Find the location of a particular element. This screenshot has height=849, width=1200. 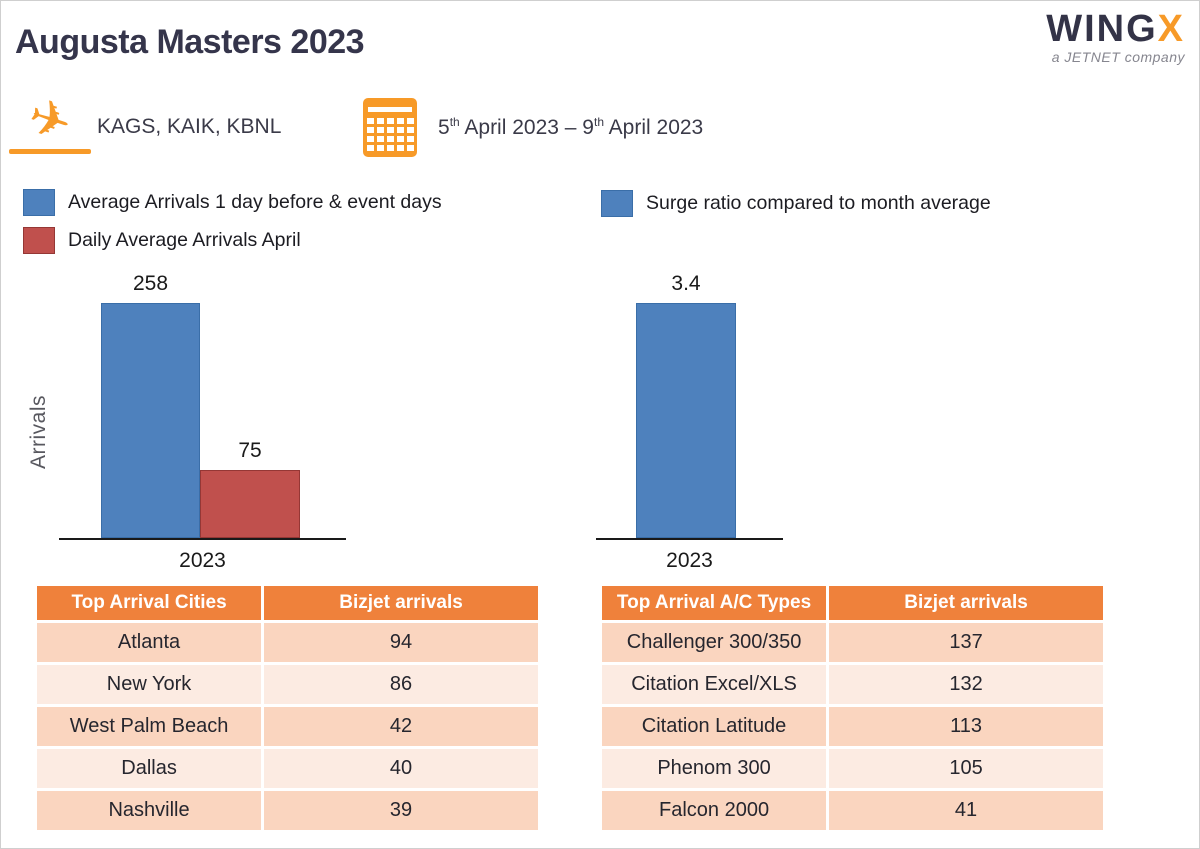

bar-value-label: 3.4 is located at coordinates (686, 283).